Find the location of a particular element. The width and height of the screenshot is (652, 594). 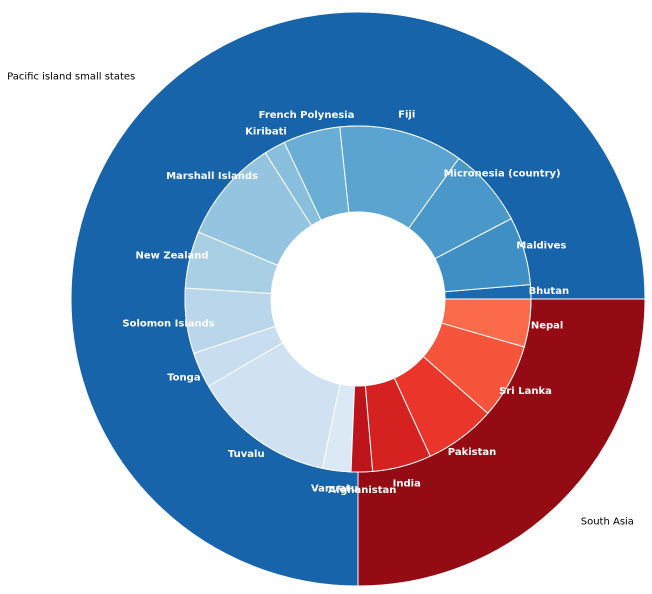

wedge-nepal is located at coordinates (486, 323).